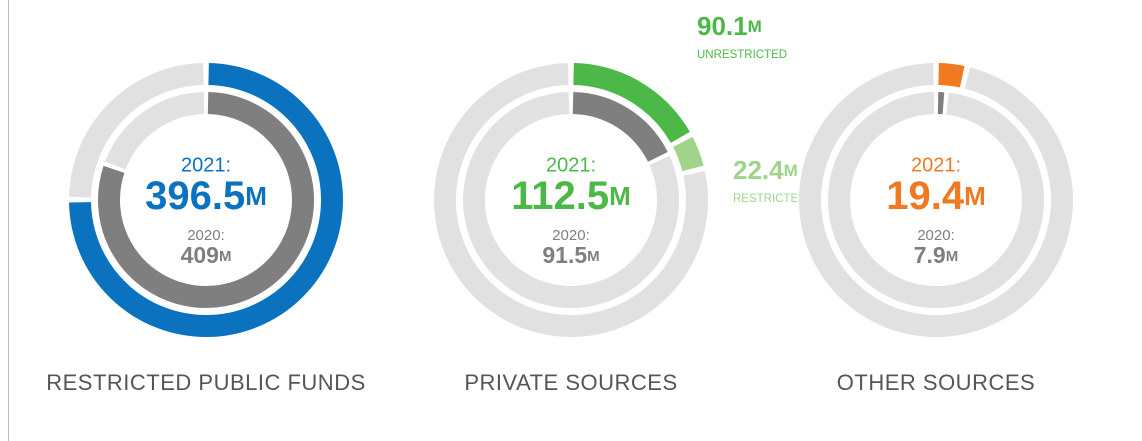  I want to click on segment-number: 22.4, so click(758, 170).